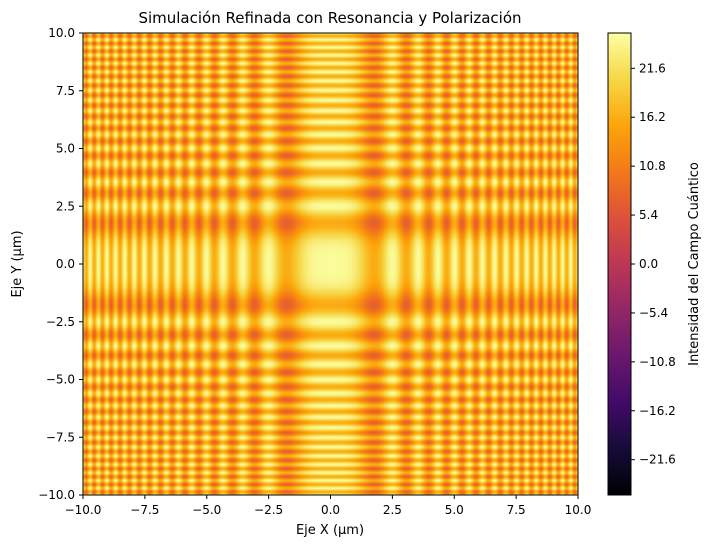  I want to click on y-tick-label: 2.5, so click(65, 206).